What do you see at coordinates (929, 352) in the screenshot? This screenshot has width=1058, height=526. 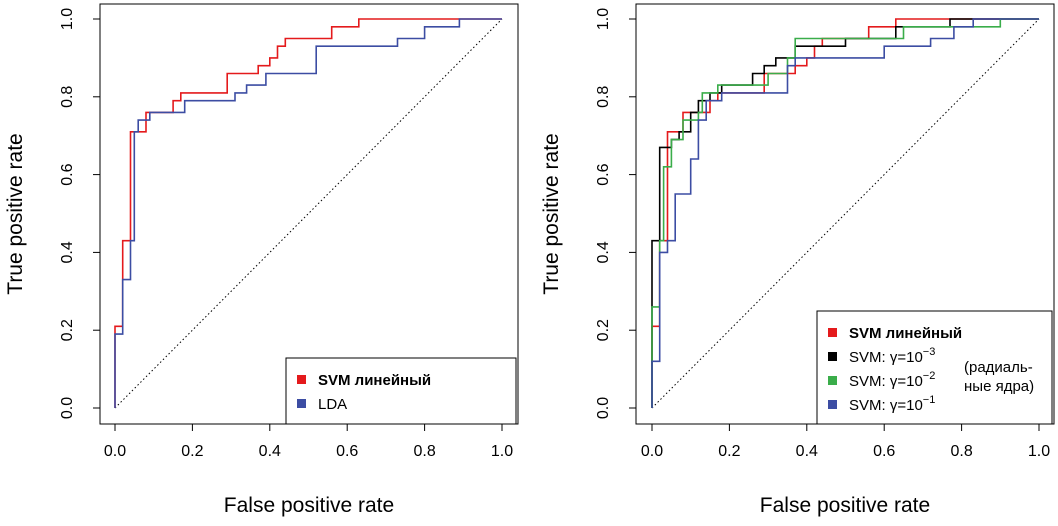 I see `legend-label-exponent: −3` at bounding box center [929, 352].